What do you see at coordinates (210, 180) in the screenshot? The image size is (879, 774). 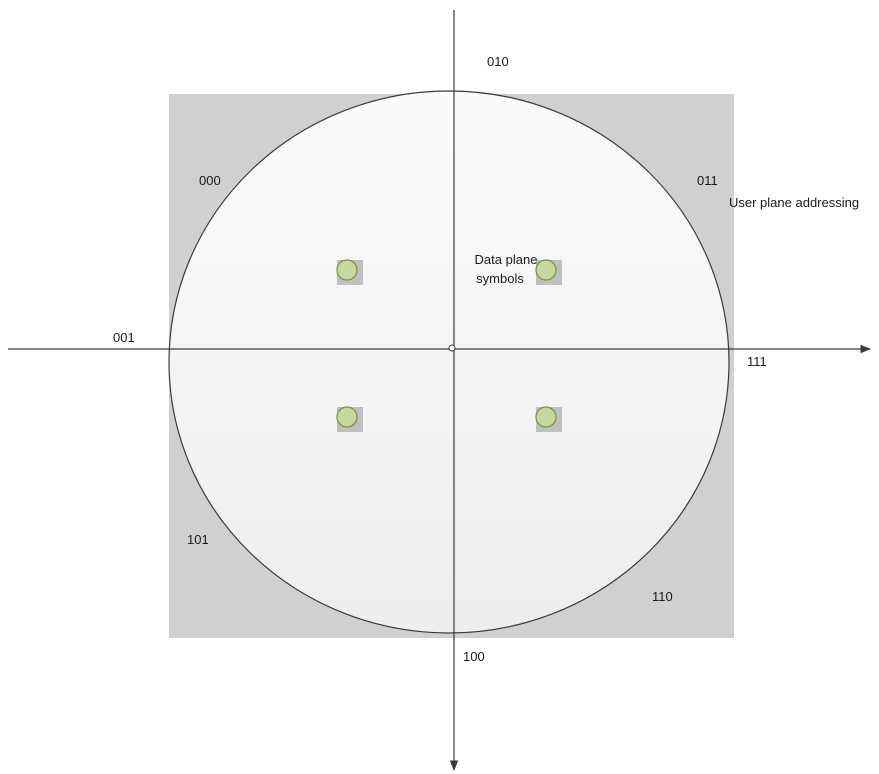 I see `code-label-top-left: 000` at bounding box center [210, 180].